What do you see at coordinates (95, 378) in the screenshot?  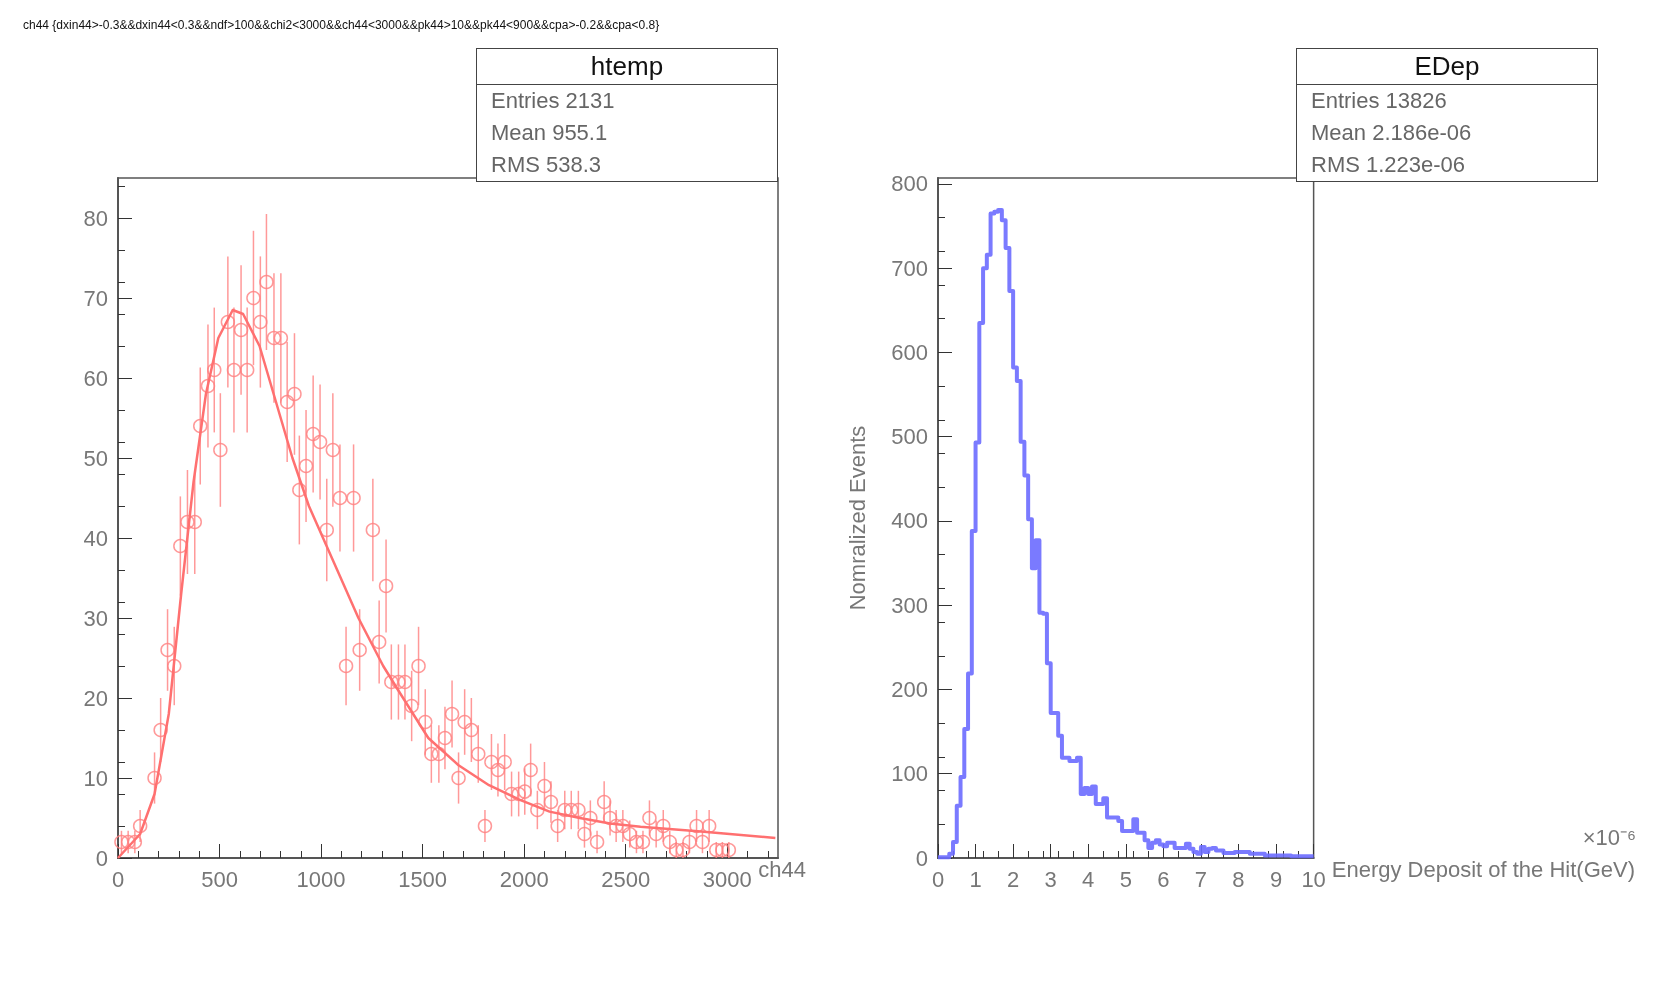 I see `y-tick-label: 60` at bounding box center [95, 378].